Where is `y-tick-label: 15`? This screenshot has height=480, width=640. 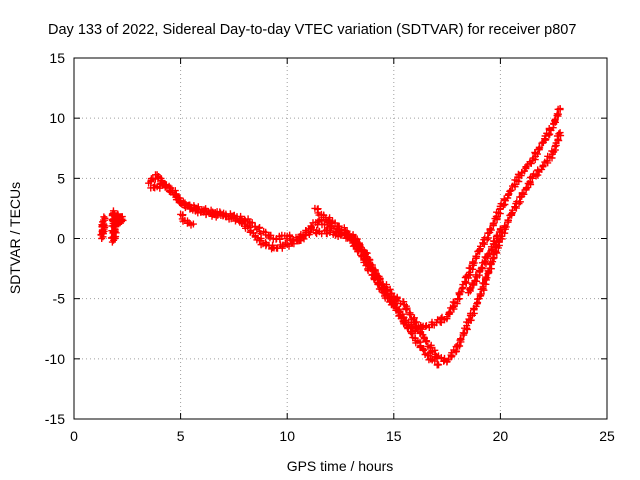
y-tick-label: 15 is located at coordinates (57, 58).